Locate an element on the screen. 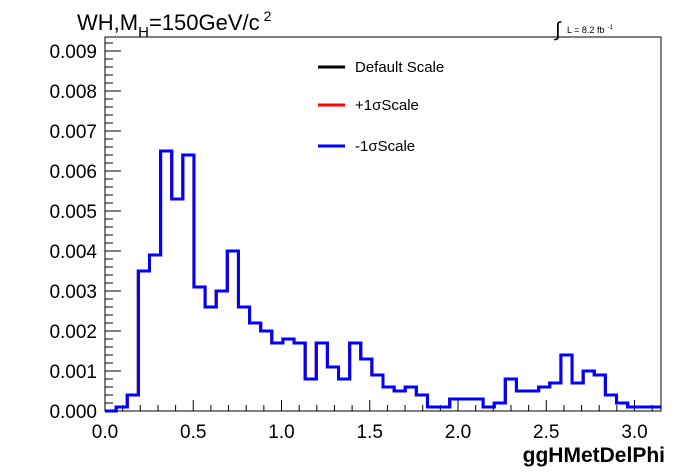 This screenshot has height=472, width=696. y-tick-label: 0.006 is located at coordinates (73, 172).